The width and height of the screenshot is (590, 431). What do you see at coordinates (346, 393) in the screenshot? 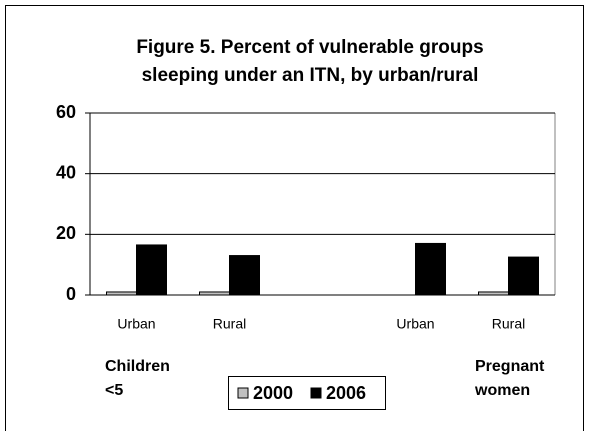
I see `legend-label: 2006` at bounding box center [346, 393].